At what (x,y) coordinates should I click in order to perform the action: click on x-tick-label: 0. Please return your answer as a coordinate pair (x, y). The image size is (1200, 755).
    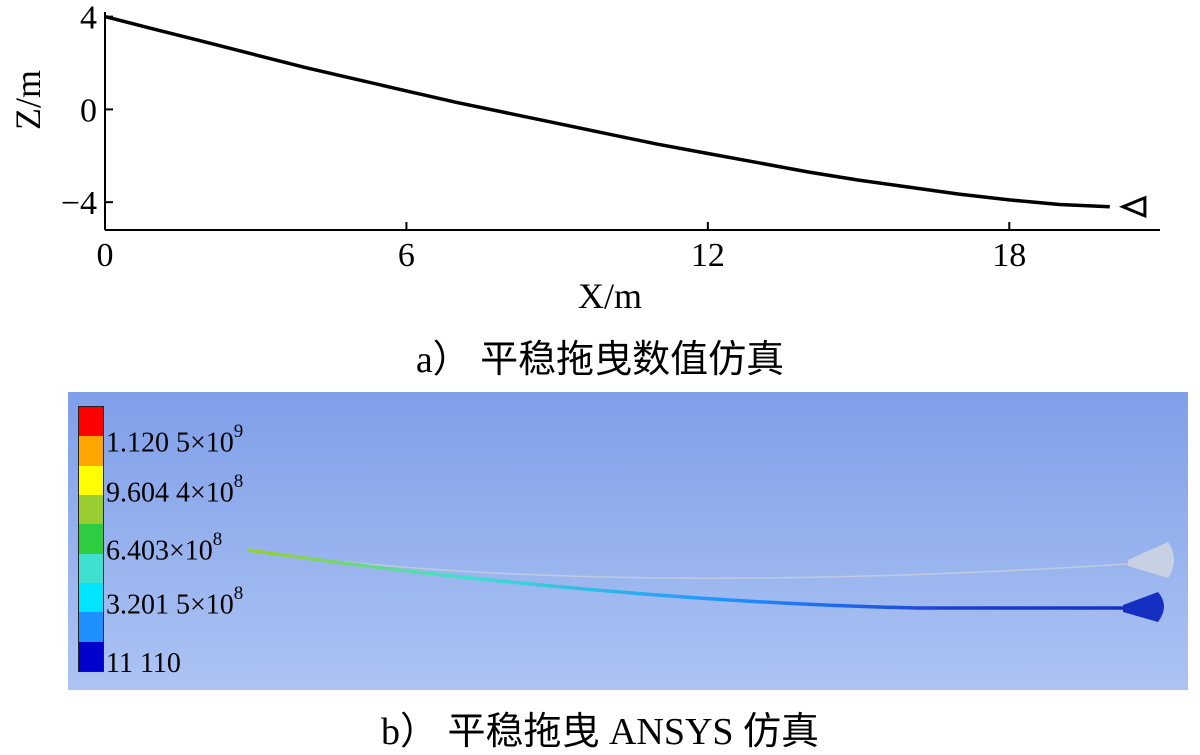
    Looking at the image, I should click on (105, 255).